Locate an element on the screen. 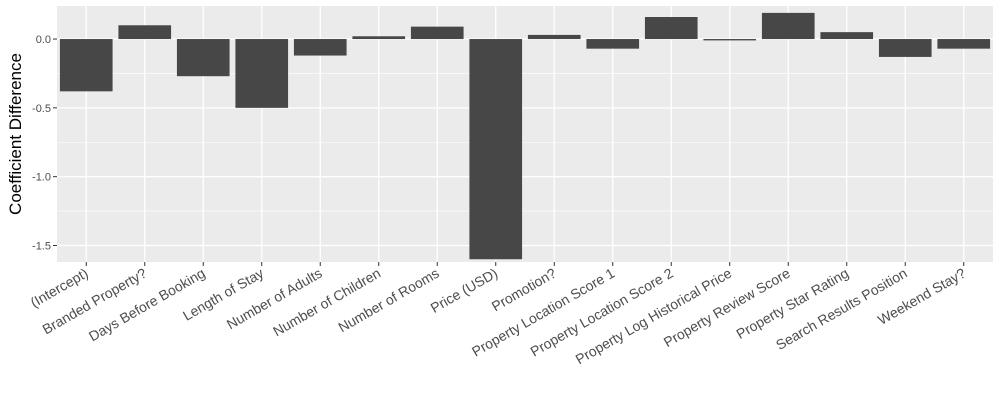  y-axis-title: Coefficient Difference is located at coordinates (15, 134).